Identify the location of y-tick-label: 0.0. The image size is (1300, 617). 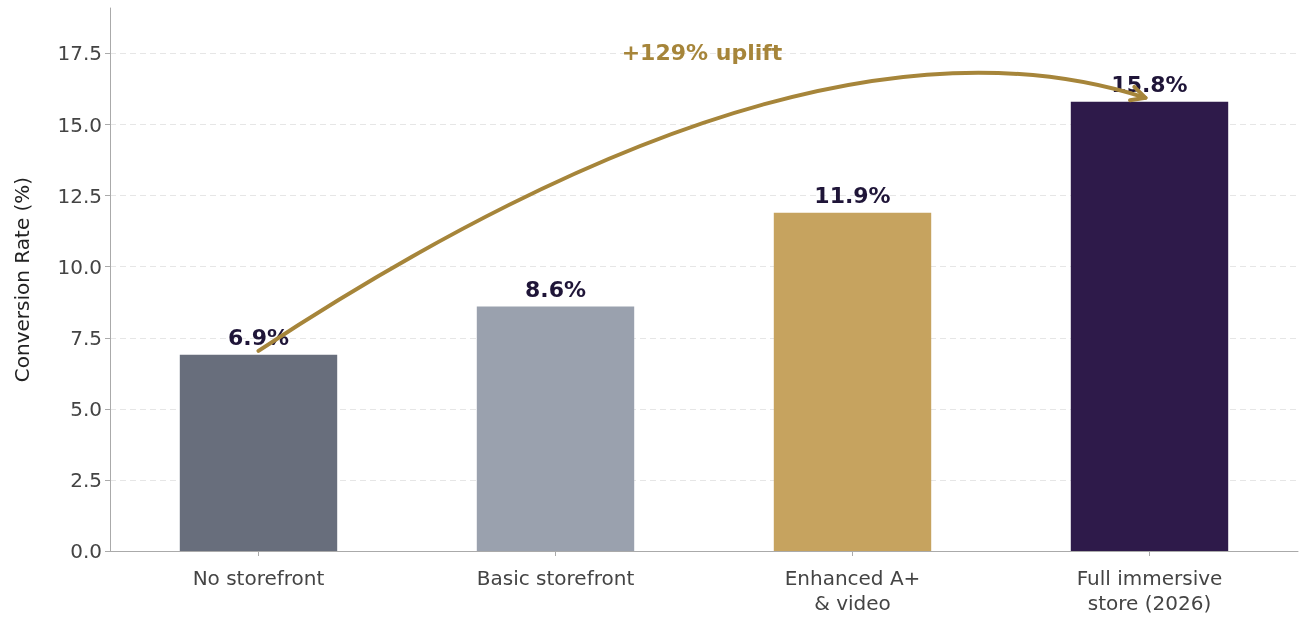
(86, 551).